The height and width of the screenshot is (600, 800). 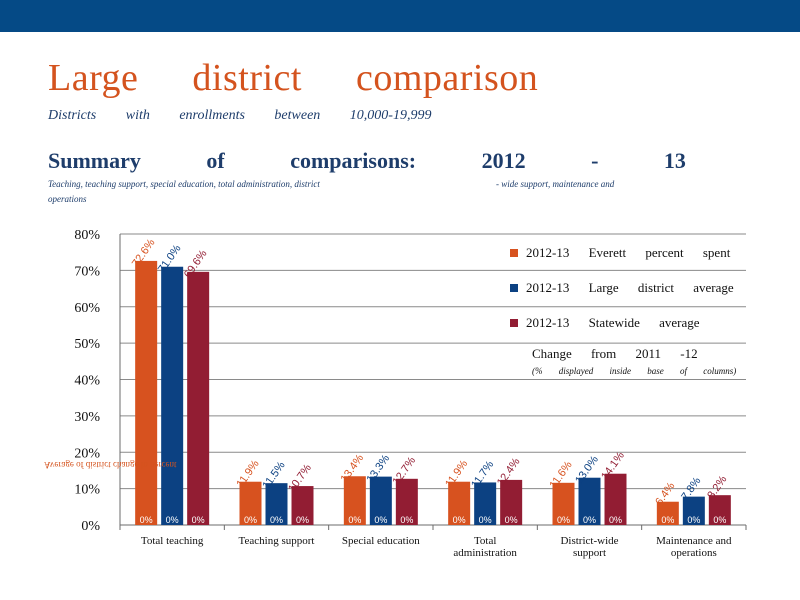 I want to click on caption-line-1-cont: - wide support, maintenance and, so click(x=555, y=184).